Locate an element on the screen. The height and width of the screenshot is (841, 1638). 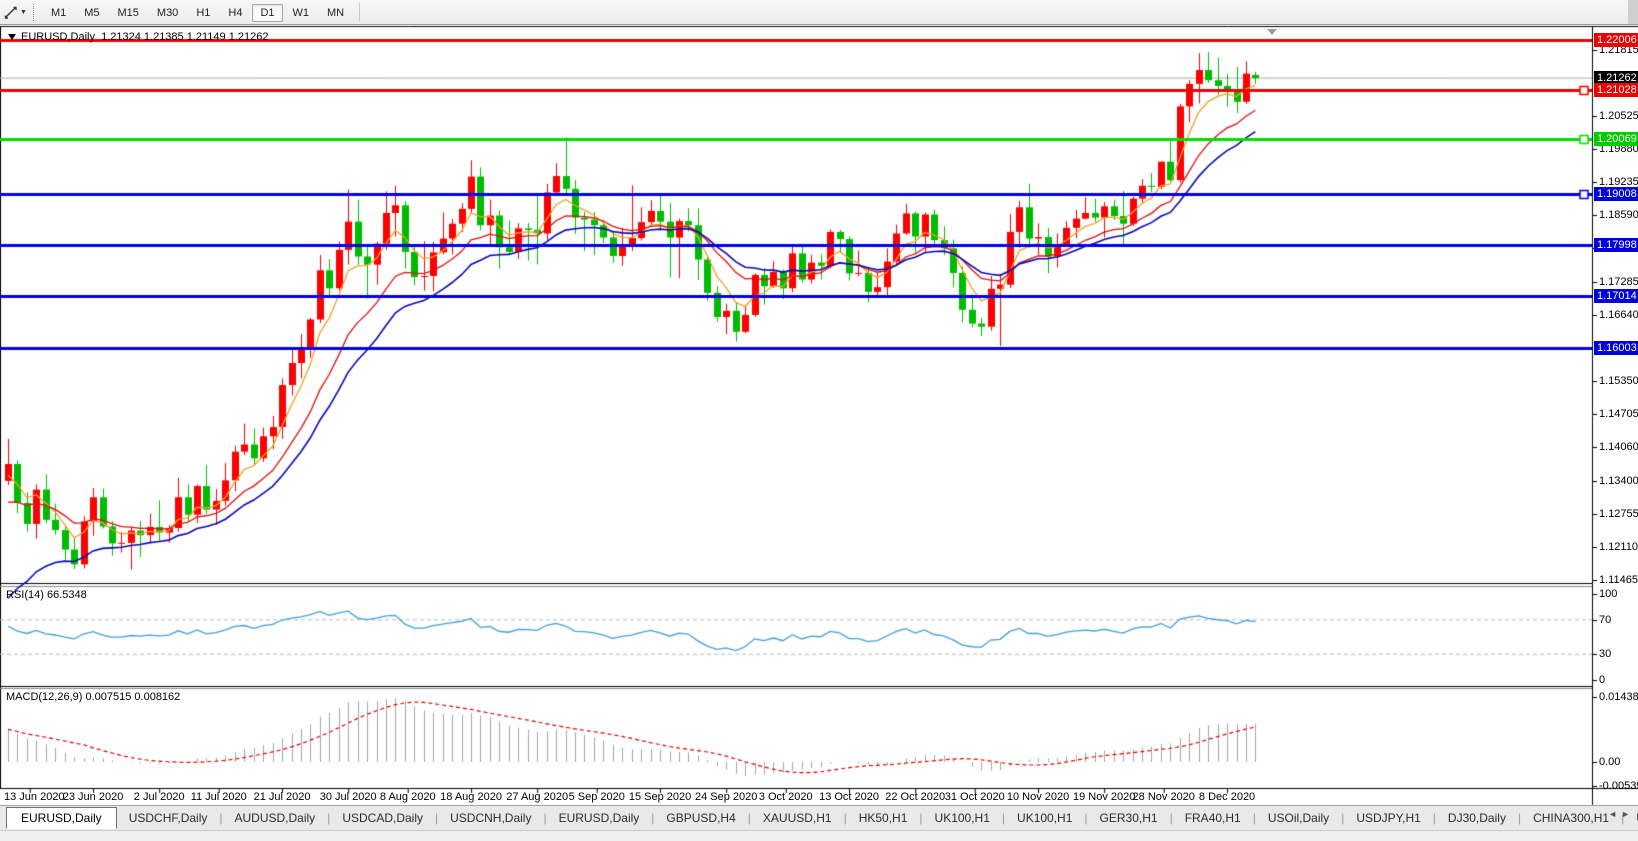
toolbar-right-edge is located at coordinates (1633, 12).